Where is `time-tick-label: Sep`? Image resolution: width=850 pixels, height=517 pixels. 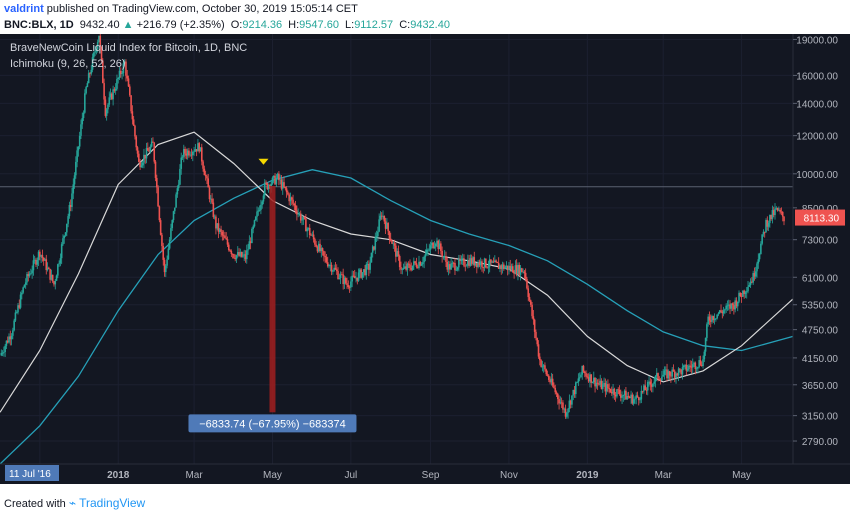
time-tick-label: Sep is located at coordinates (431, 475).